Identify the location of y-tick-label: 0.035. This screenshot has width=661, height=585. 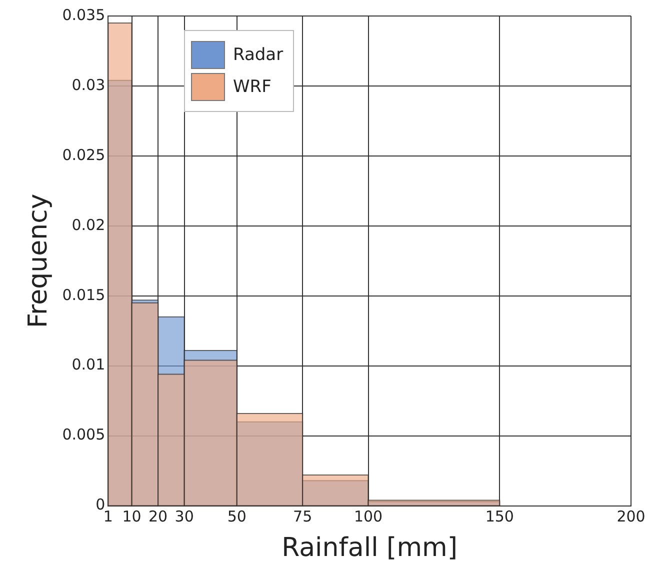
(84, 15).